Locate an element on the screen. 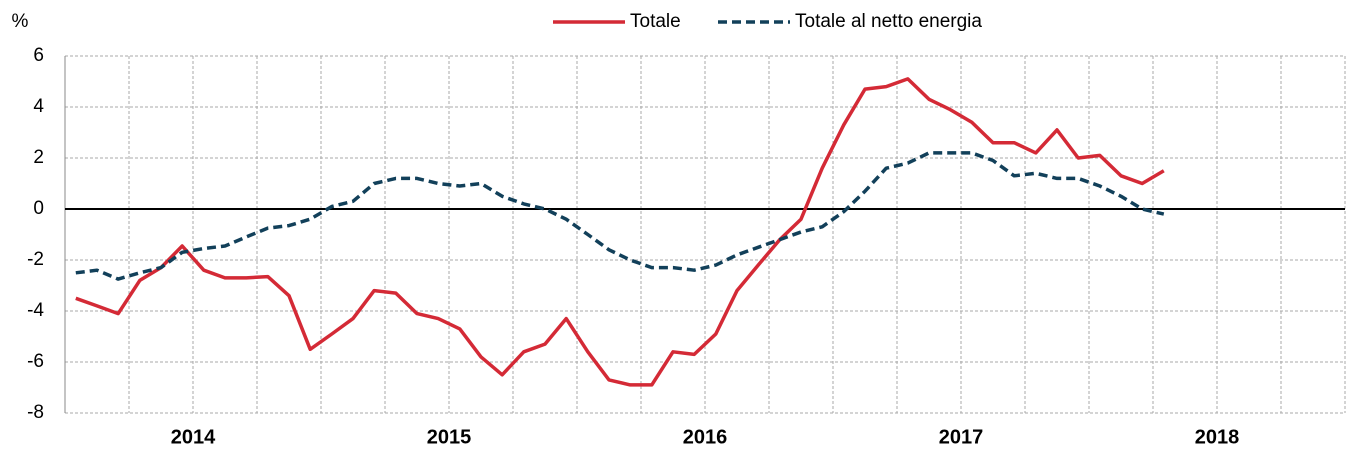 The image size is (1349, 452). x-tick-label: 2018 is located at coordinates (1217, 437).